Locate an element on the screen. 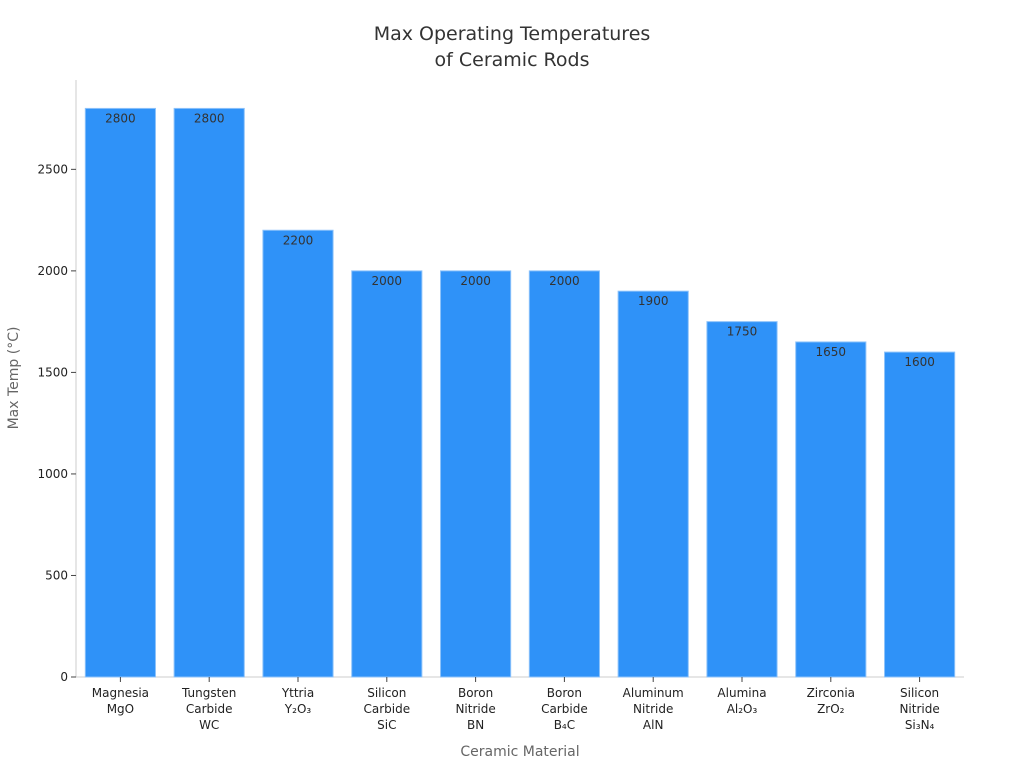  data-label: 1750 is located at coordinates (742, 332).